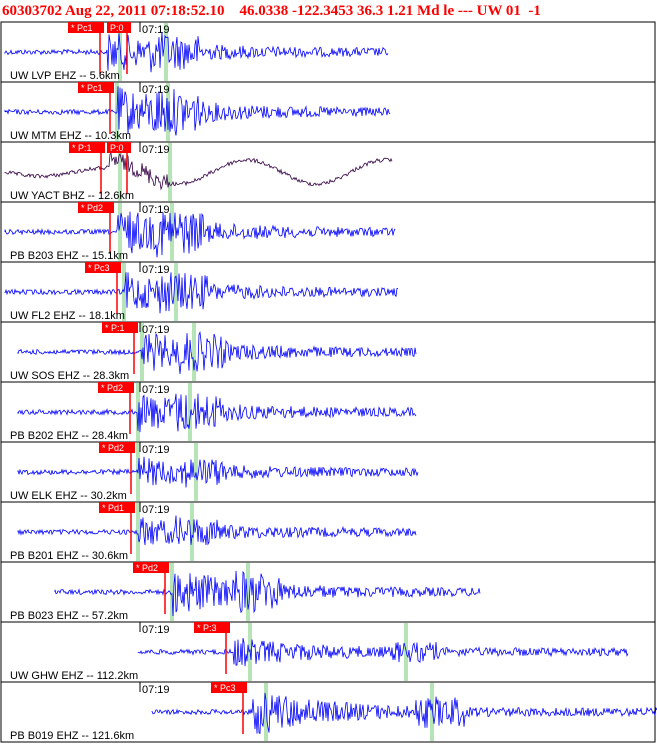 The height and width of the screenshot is (746, 657). I want to click on station-label: UW SOS EHZ -- 28.3km, so click(69, 376).